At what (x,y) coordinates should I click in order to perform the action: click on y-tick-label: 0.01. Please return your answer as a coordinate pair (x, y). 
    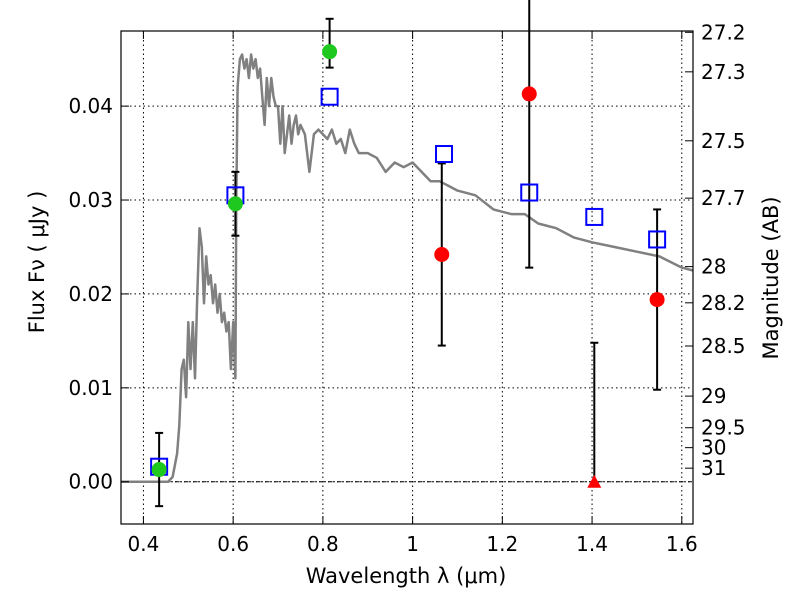
    Looking at the image, I should click on (90, 388).